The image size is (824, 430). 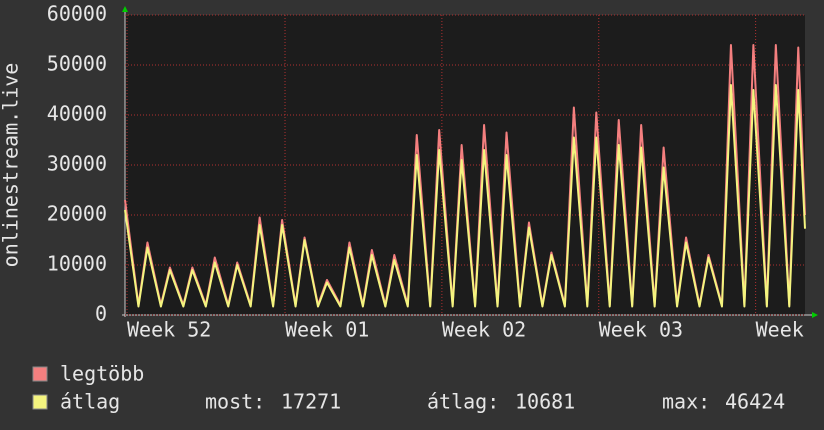 What do you see at coordinates (484, 330) in the screenshot?
I see `x-tick-label: Week 02` at bounding box center [484, 330].